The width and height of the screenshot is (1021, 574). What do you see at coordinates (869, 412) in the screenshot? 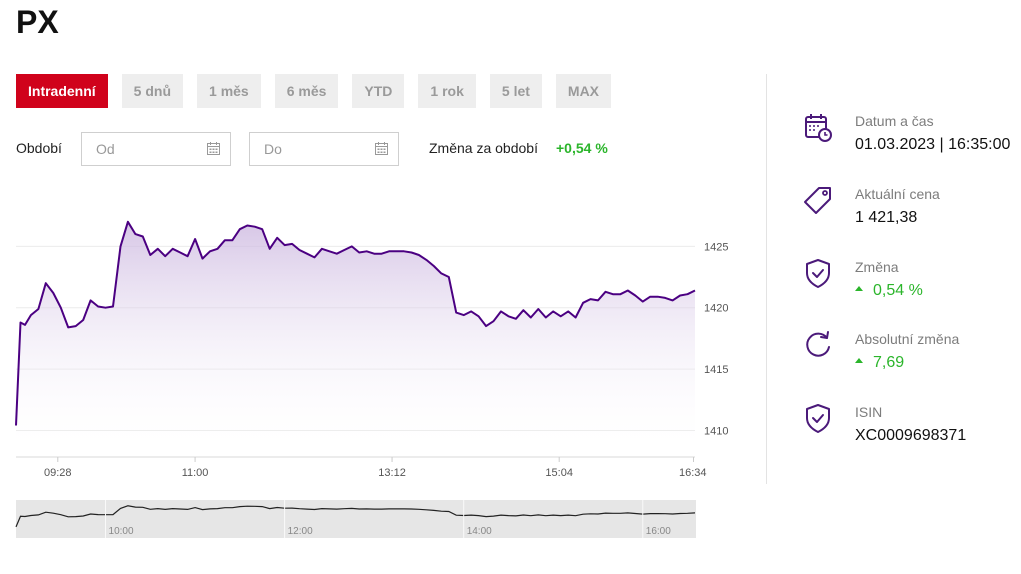
I see `isin-label: ISIN` at bounding box center [869, 412].